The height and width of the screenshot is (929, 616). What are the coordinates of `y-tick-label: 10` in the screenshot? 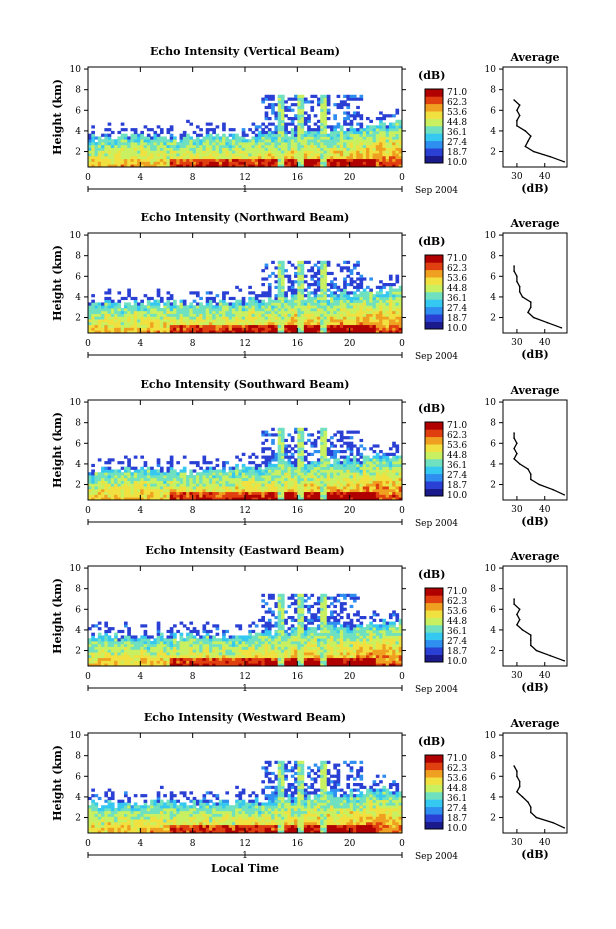 It's located at (76, 403).